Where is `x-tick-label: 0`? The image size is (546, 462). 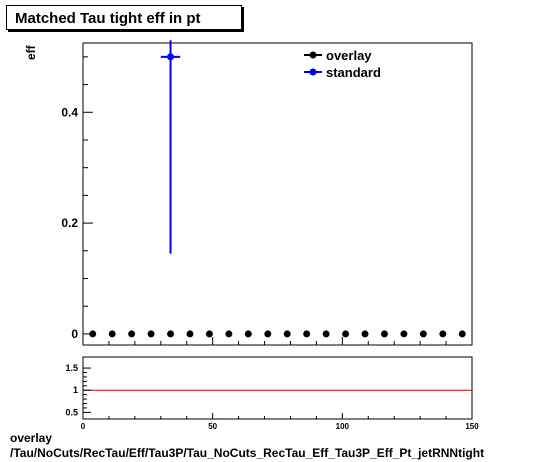 x-tick-label: 0 is located at coordinates (83, 426).